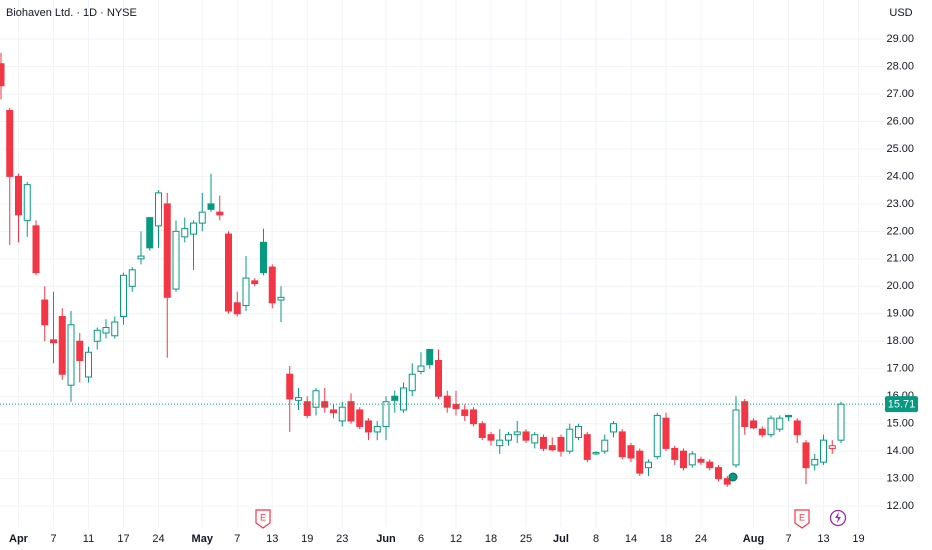 The image size is (932, 550). Describe the element at coordinates (900, 286) in the screenshot. I see `y-tick-label: 20.00` at that location.